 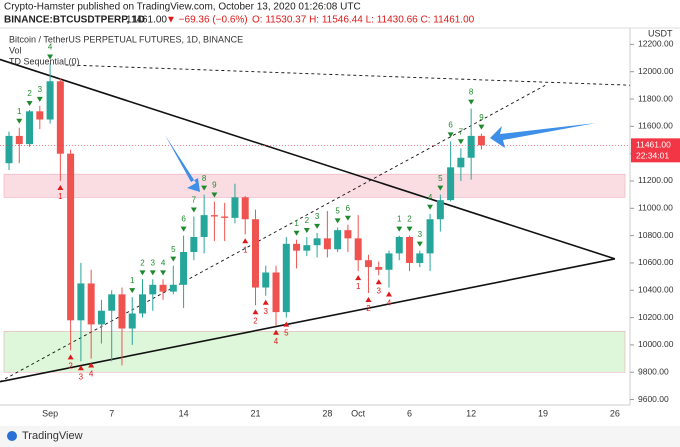 I want to click on last-price-label: 11461.00, so click(x=653, y=145).